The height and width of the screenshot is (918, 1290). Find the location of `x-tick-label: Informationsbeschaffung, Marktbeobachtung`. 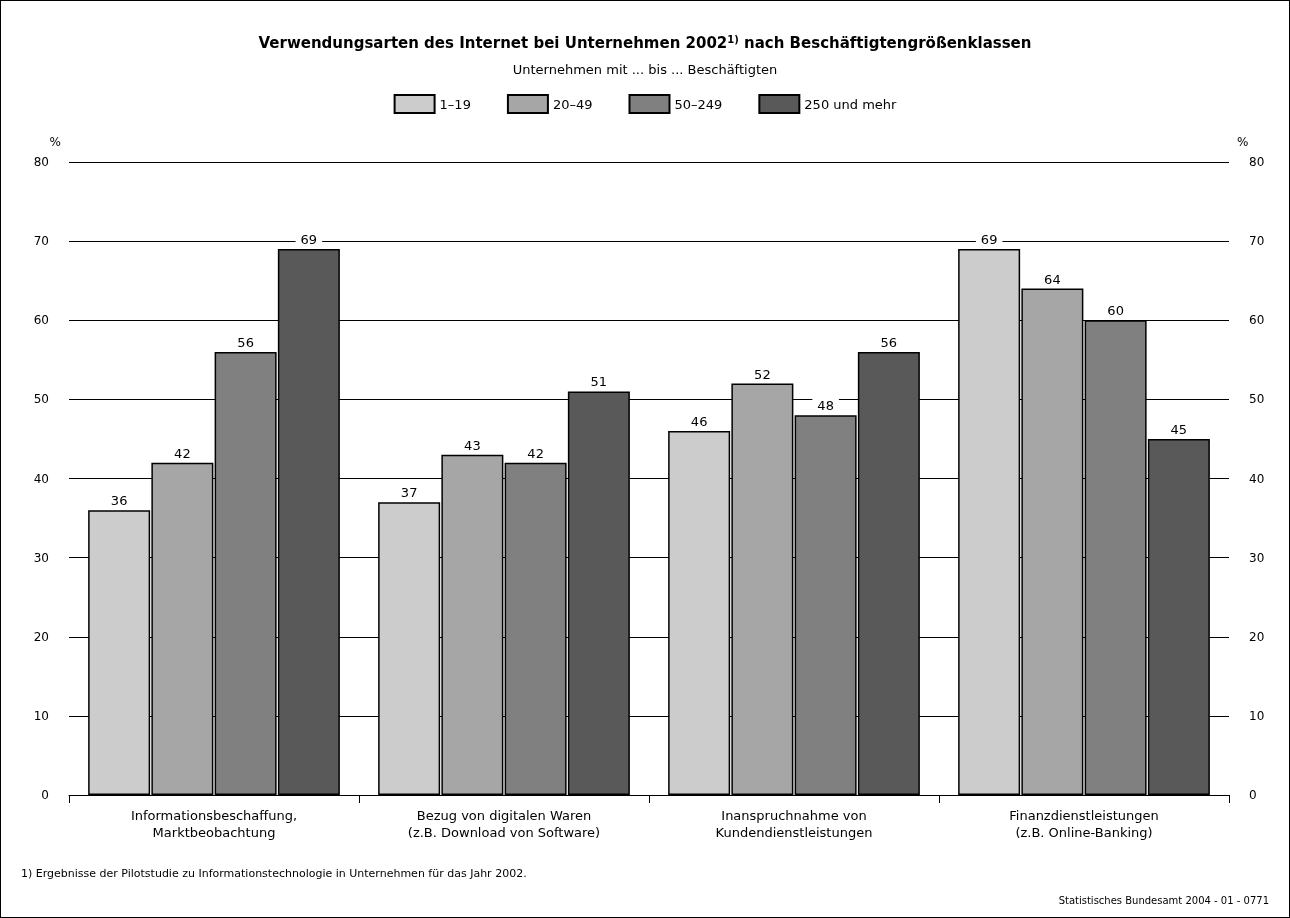

x-tick-label: Informationsbeschaffung, Marktbeobachtung is located at coordinates (214, 824).